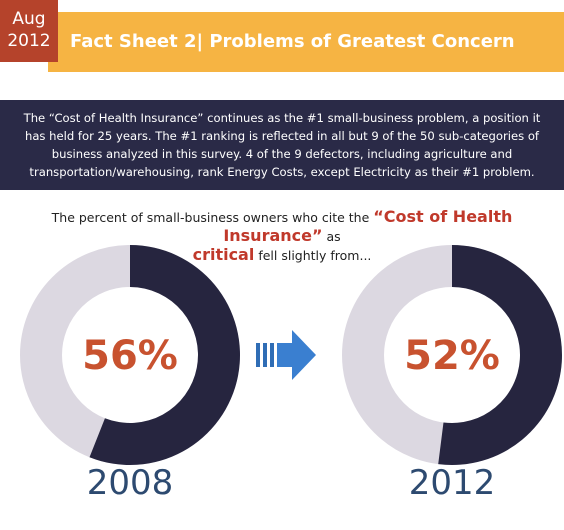 Image resolution: width=564 pixels, height=530 pixels. I want to click on date-badge: Aug 2012, so click(29, 31).